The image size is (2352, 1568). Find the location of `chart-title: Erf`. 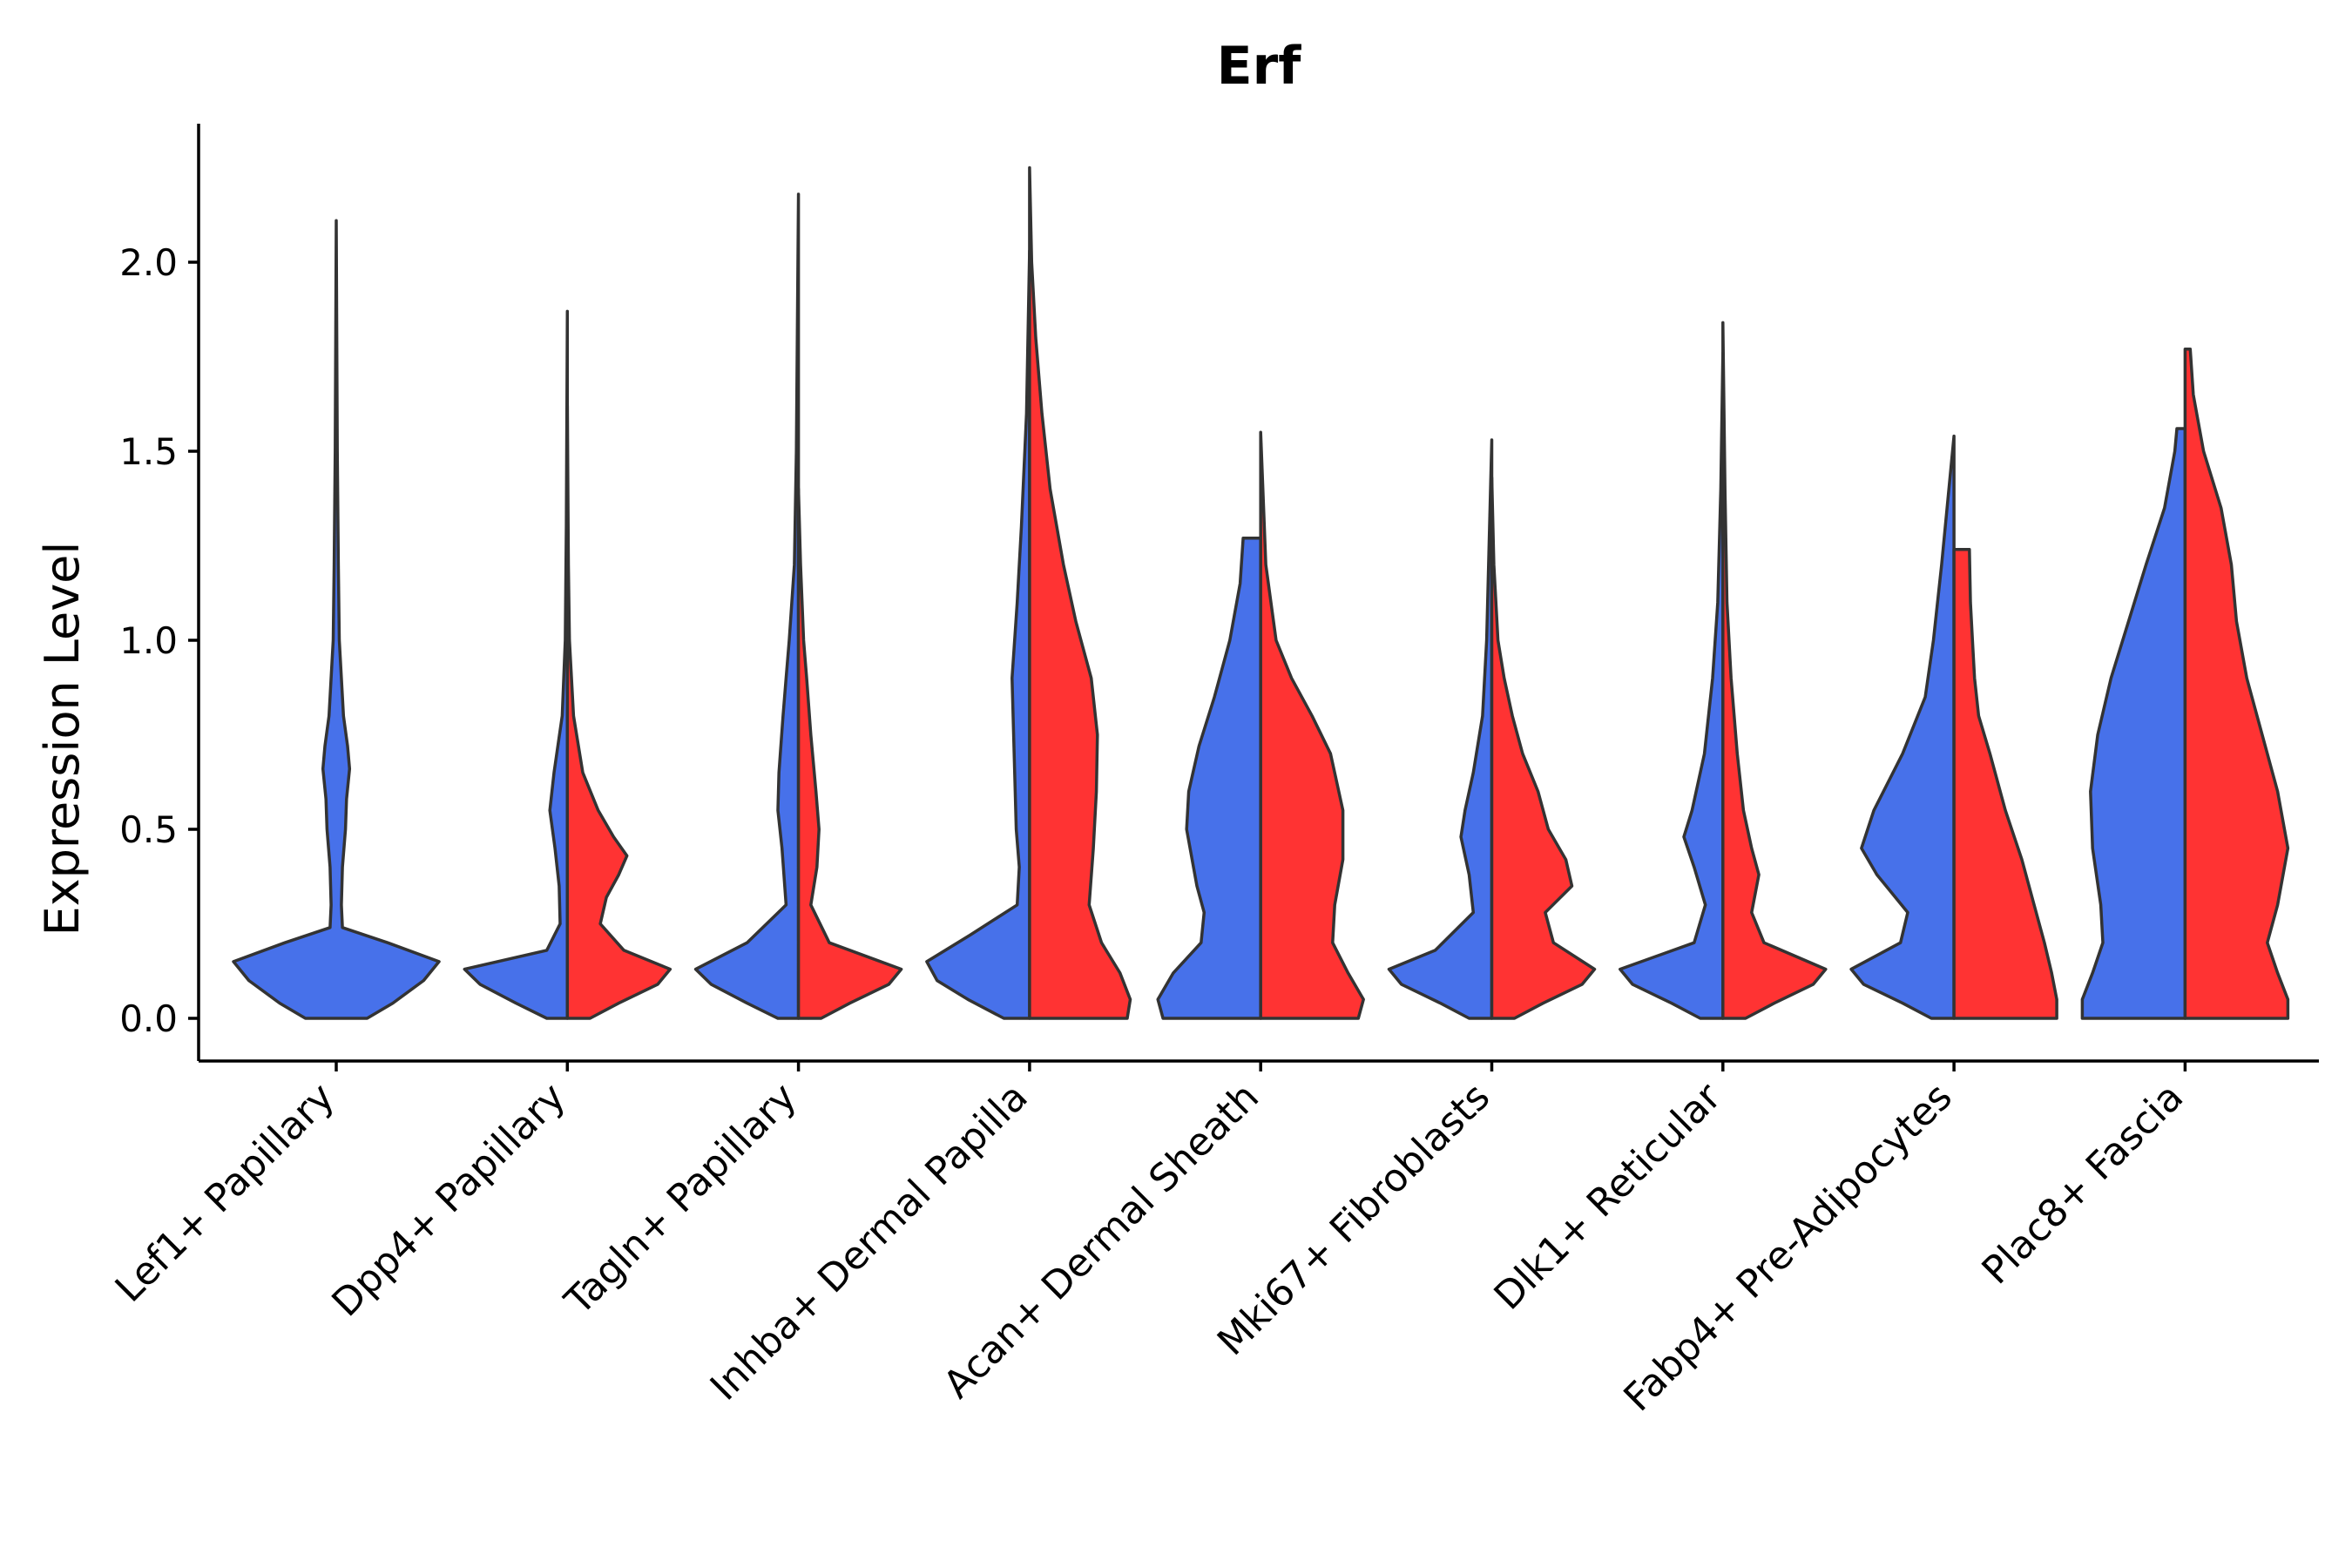

chart-title: Erf is located at coordinates (1260, 66).